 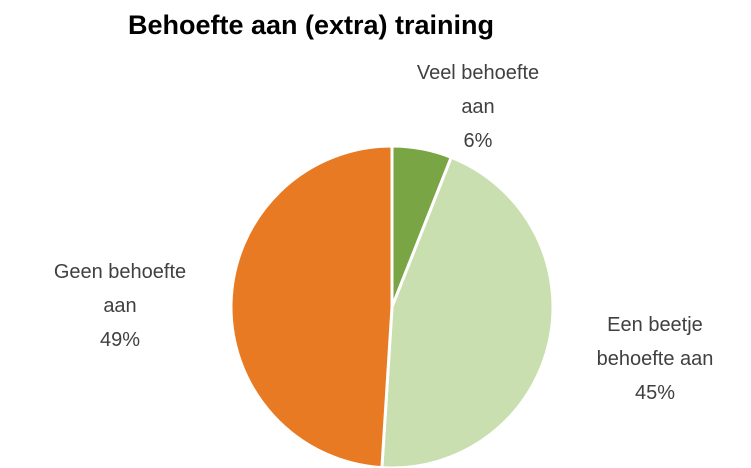 I want to click on category-label: Veel behoefte aan, so click(x=478, y=90).